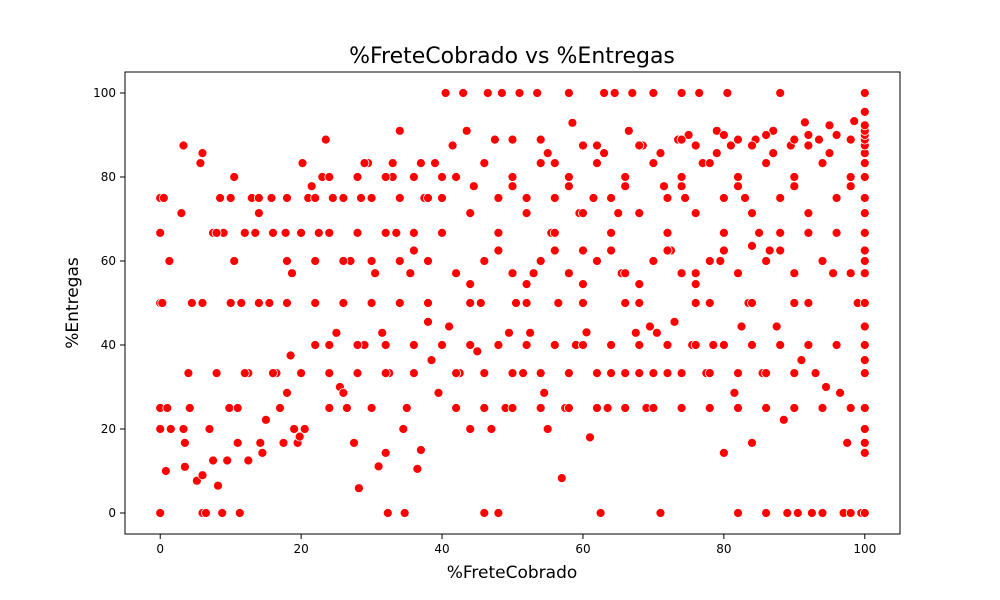  I want to click on x-axis-label: %FreteCobrado, so click(512, 573).